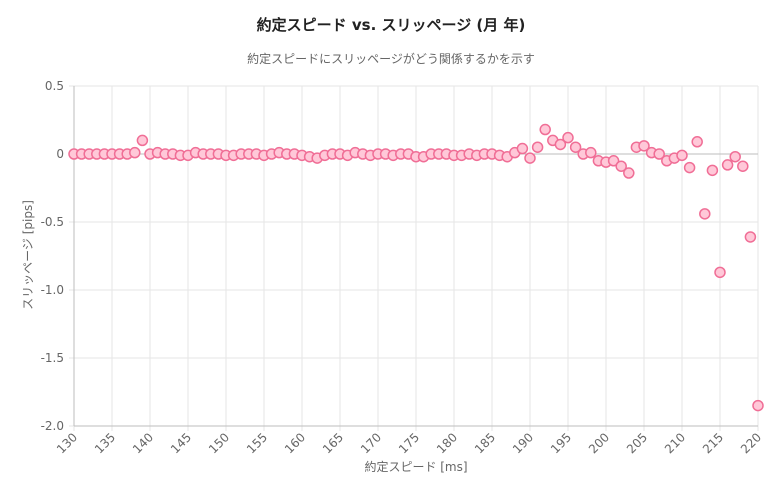 Image resolution: width=783 pixels, height=489 pixels. What do you see at coordinates (52, 222) in the screenshot?
I see `y-tick-label: -0.5` at bounding box center [52, 222].